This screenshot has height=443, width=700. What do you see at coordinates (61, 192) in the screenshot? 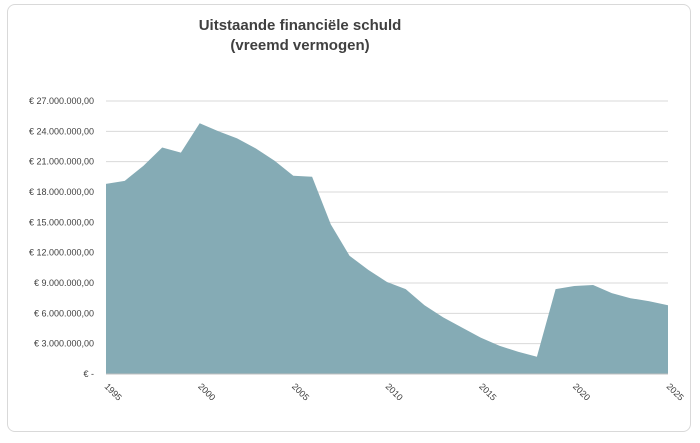
I see `y-tick-label: € 18.000.000,00` at bounding box center [61, 192].